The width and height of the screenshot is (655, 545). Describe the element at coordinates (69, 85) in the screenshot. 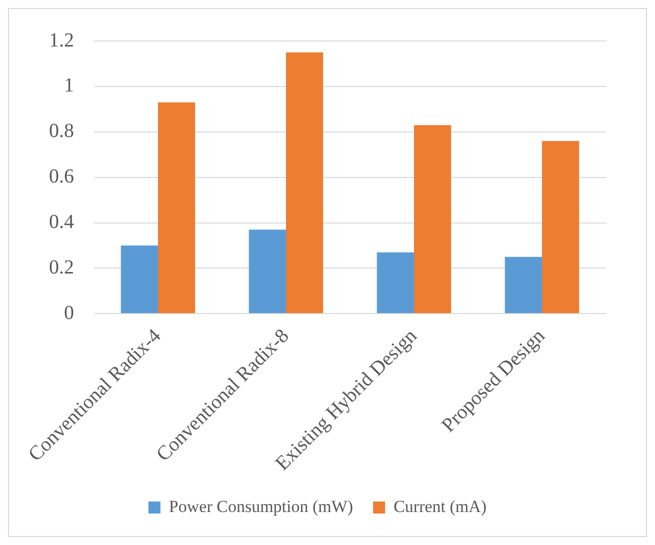

I see `y-tick-label: 1` at that location.